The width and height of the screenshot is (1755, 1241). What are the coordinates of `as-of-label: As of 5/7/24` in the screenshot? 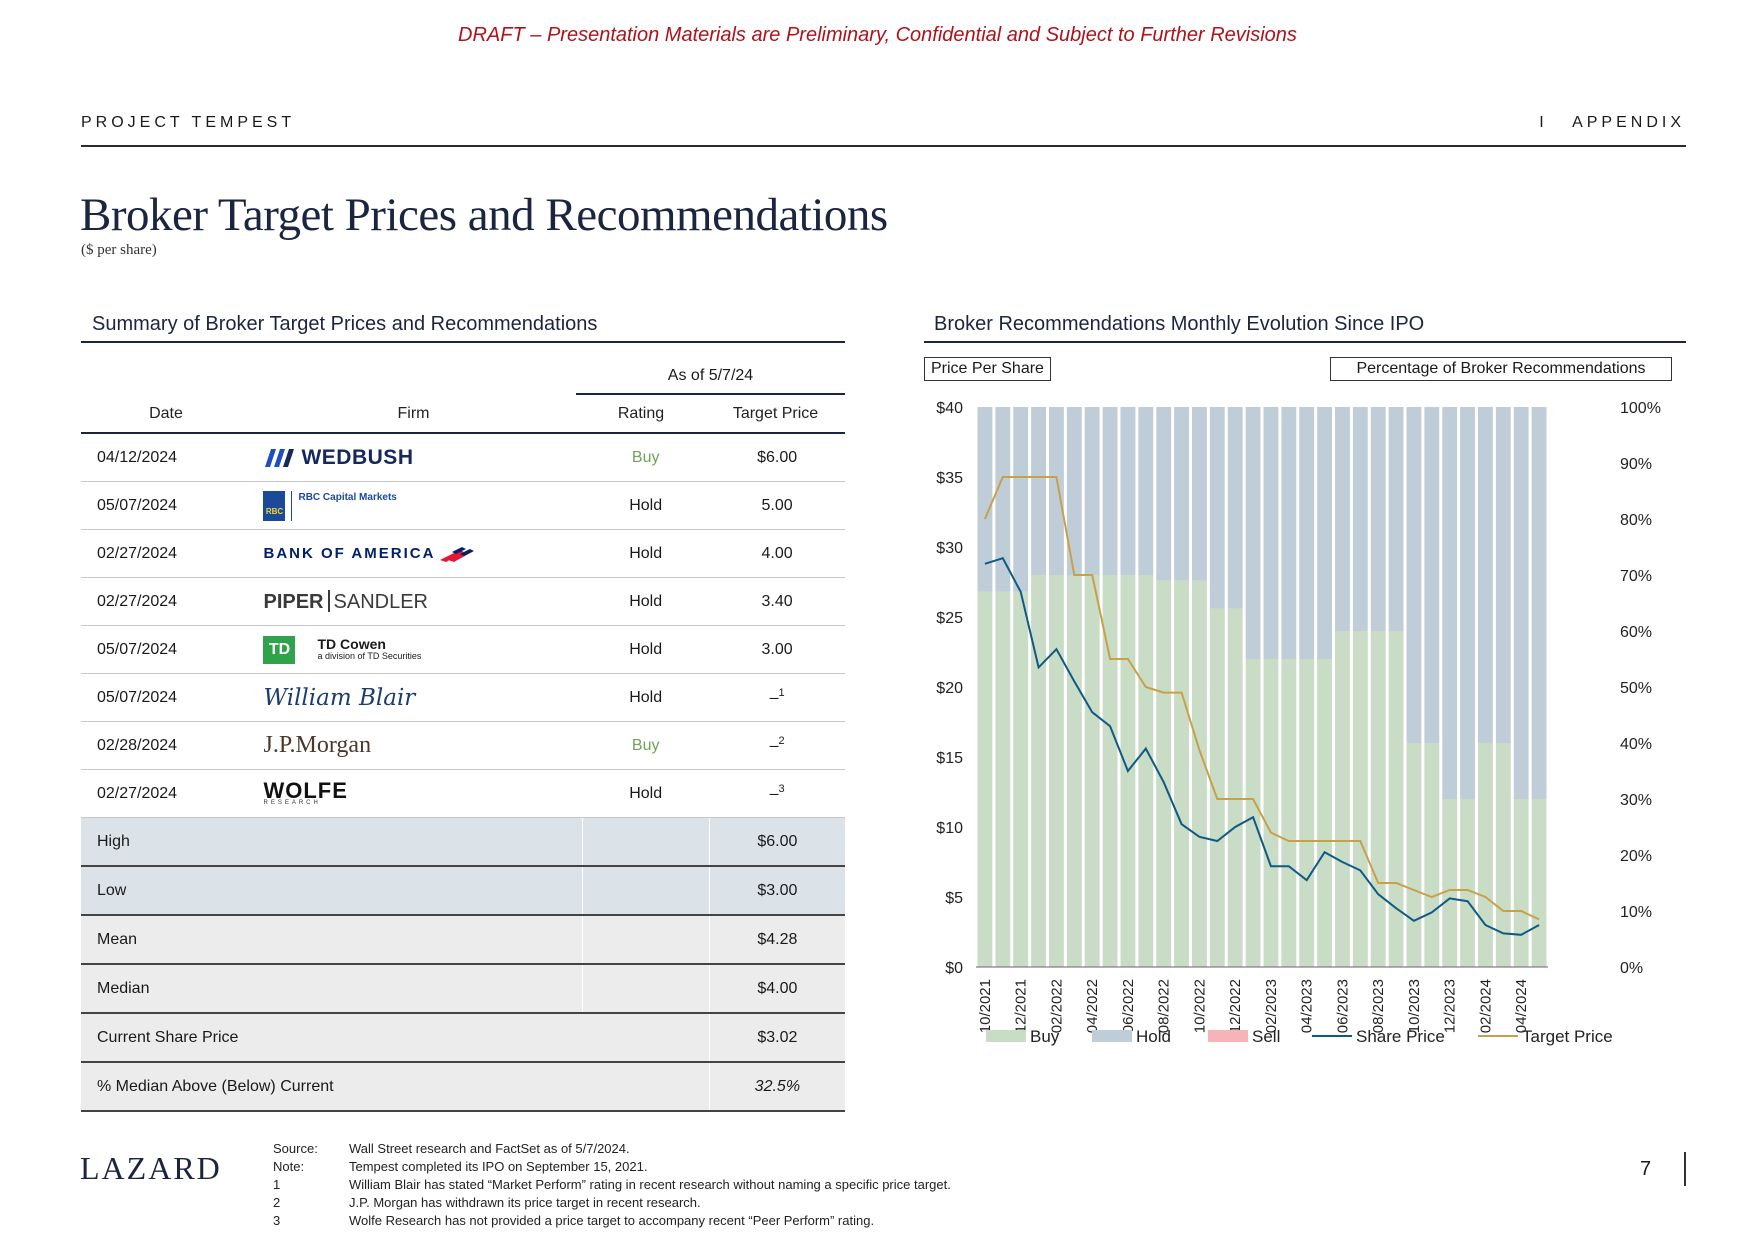 It's located at (710, 375).